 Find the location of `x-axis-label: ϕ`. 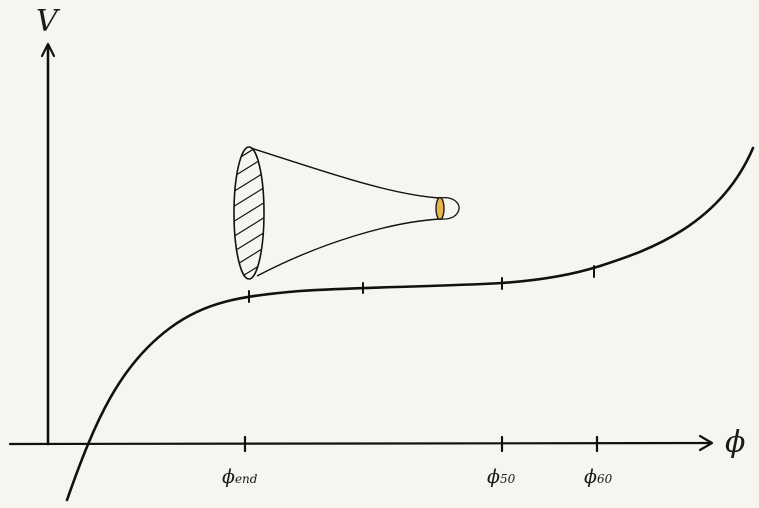

x-axis-label: ϕ is located at coordinates (735, 442).